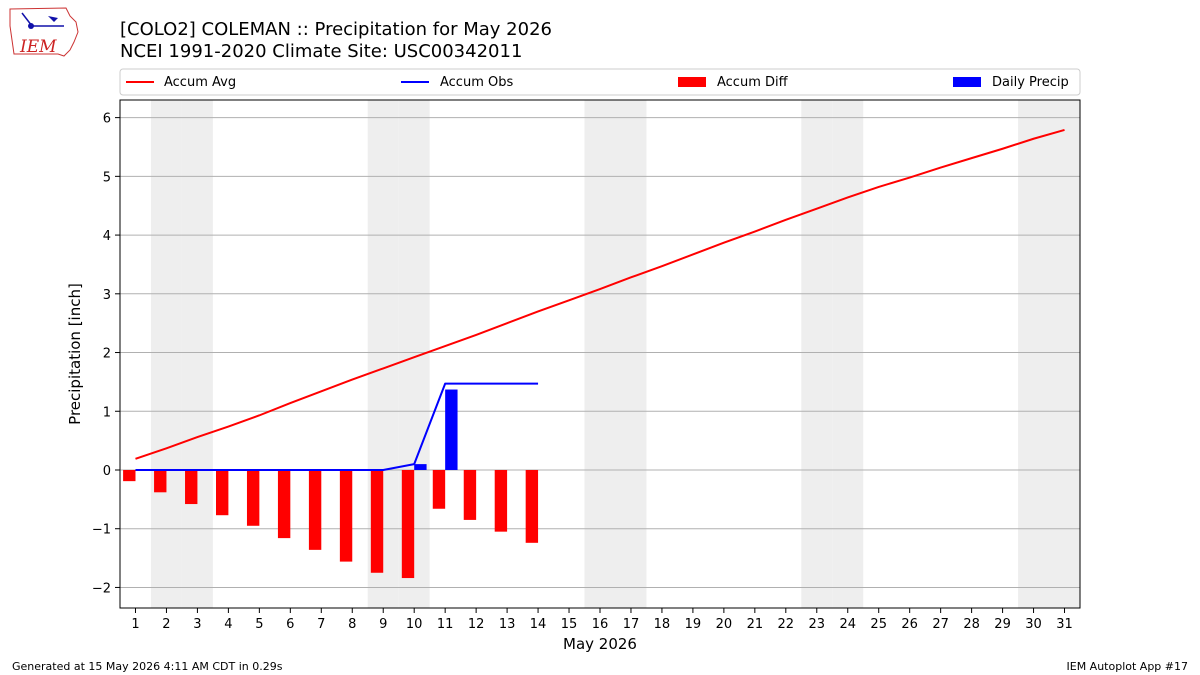 This screenshot has width=1200, height=675. Describe the element at coordinates (31, 26) in the screenshot. I see `logo-station-dot` at that location.